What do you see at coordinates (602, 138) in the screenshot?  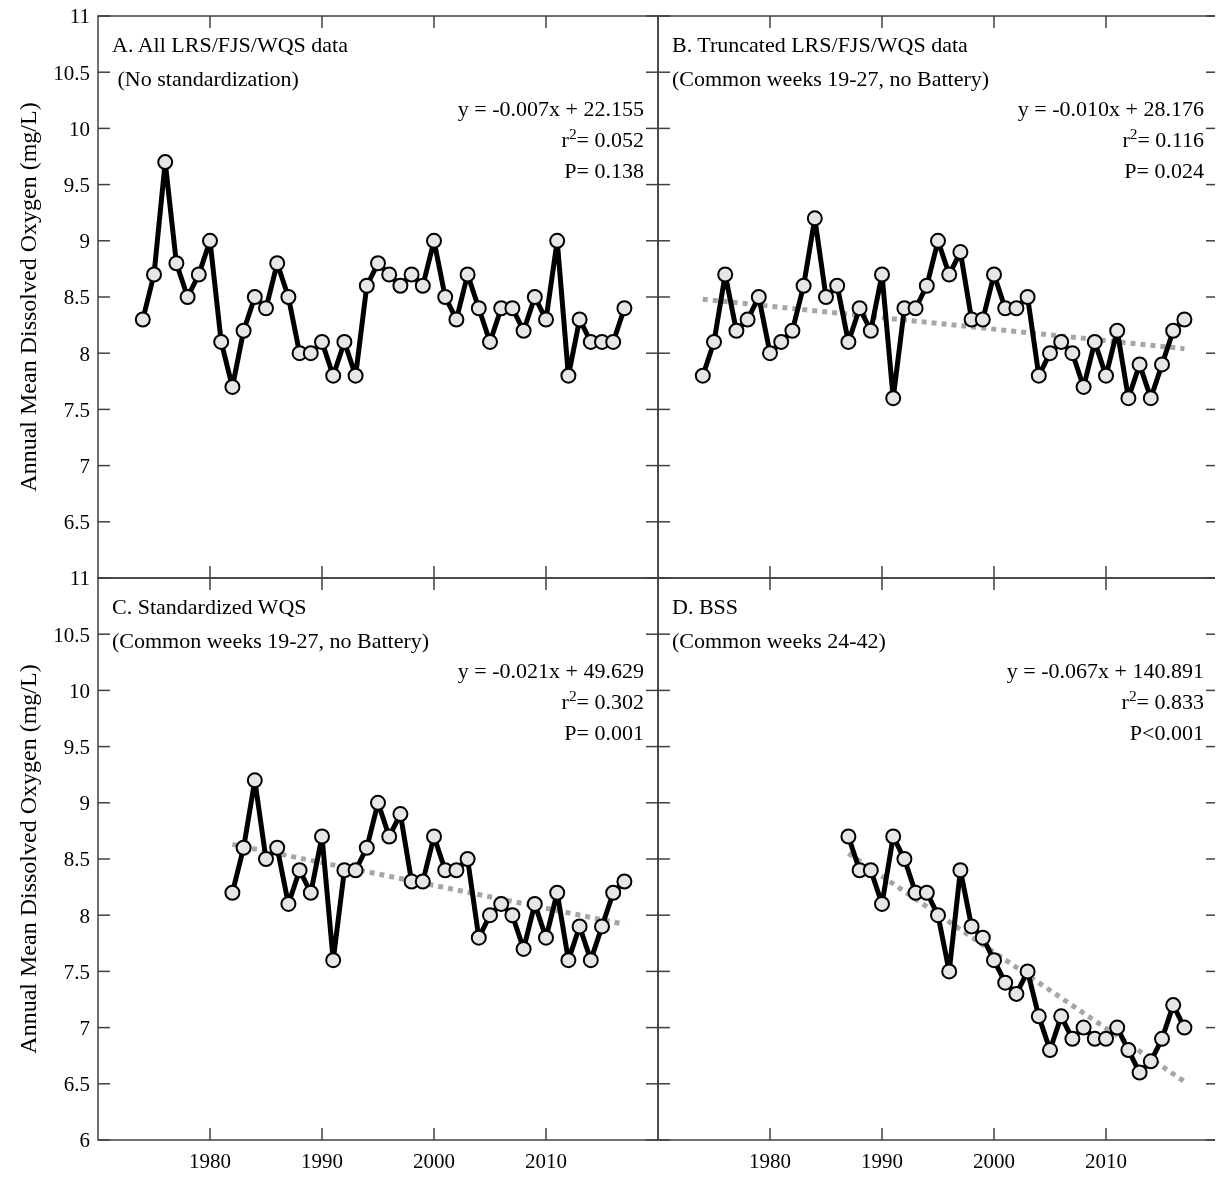 I see `annotation: r$^{2}$= 0.052` at bounding box center [602, 138].